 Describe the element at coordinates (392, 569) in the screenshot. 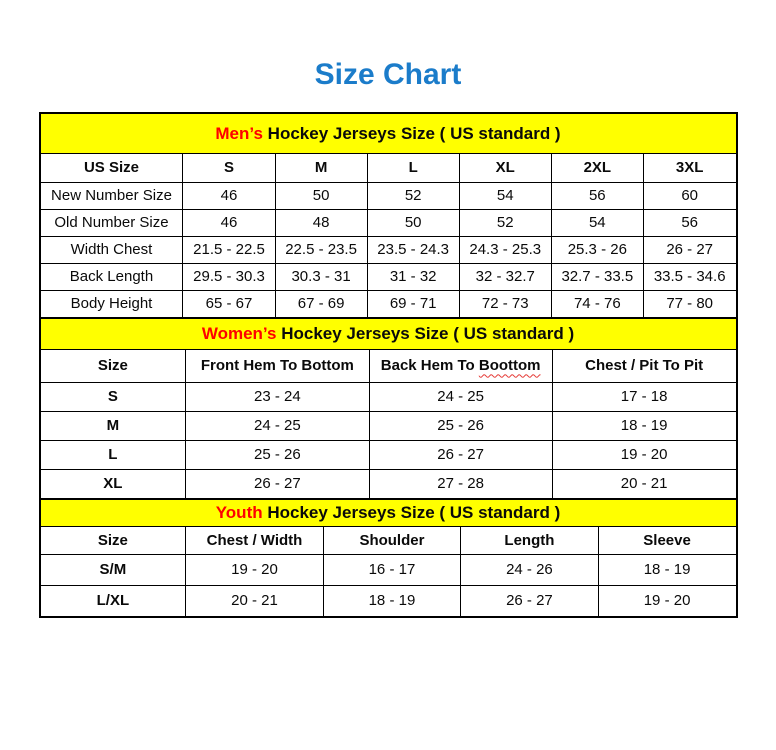

I see `size-value-cell: 16 - 17` at that location.